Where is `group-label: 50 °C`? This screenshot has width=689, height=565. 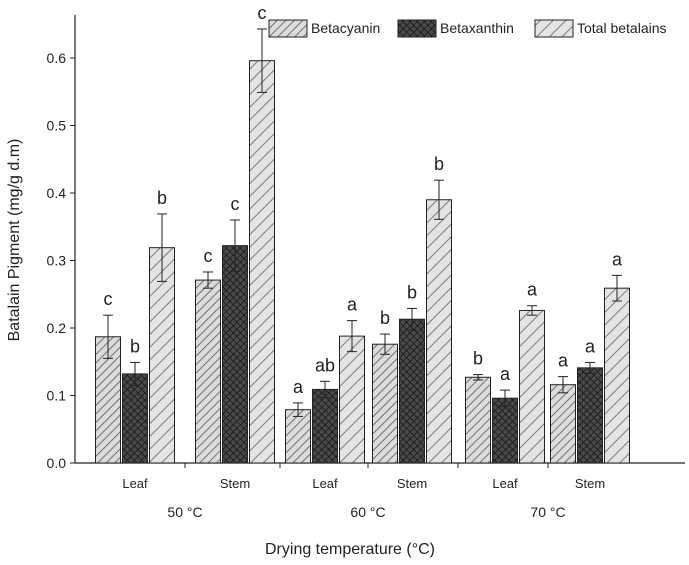 group-label: 50 °C is located at coordinates (184, 512).